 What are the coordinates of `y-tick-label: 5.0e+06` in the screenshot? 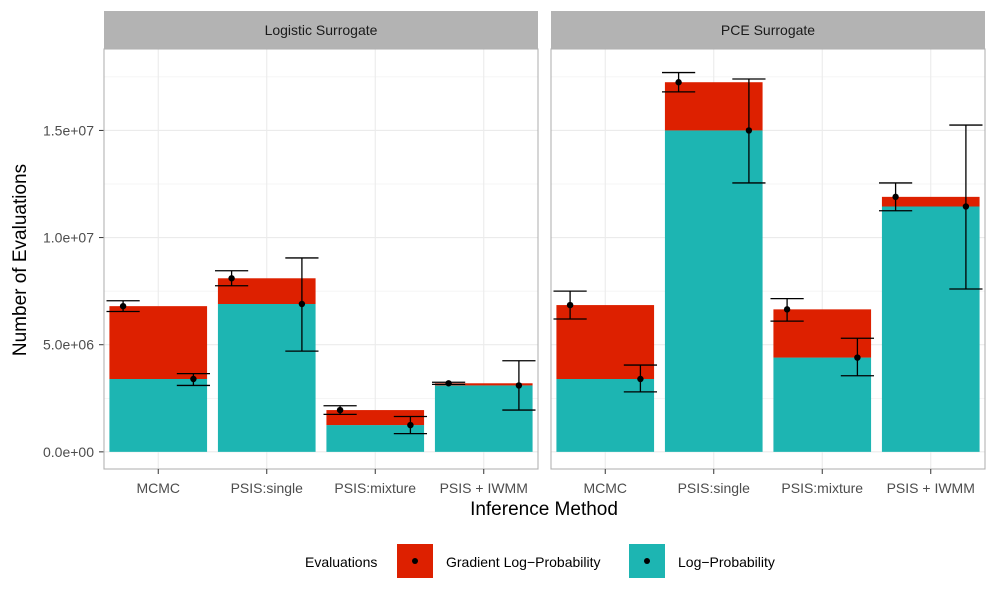 It's located at (68, 345).